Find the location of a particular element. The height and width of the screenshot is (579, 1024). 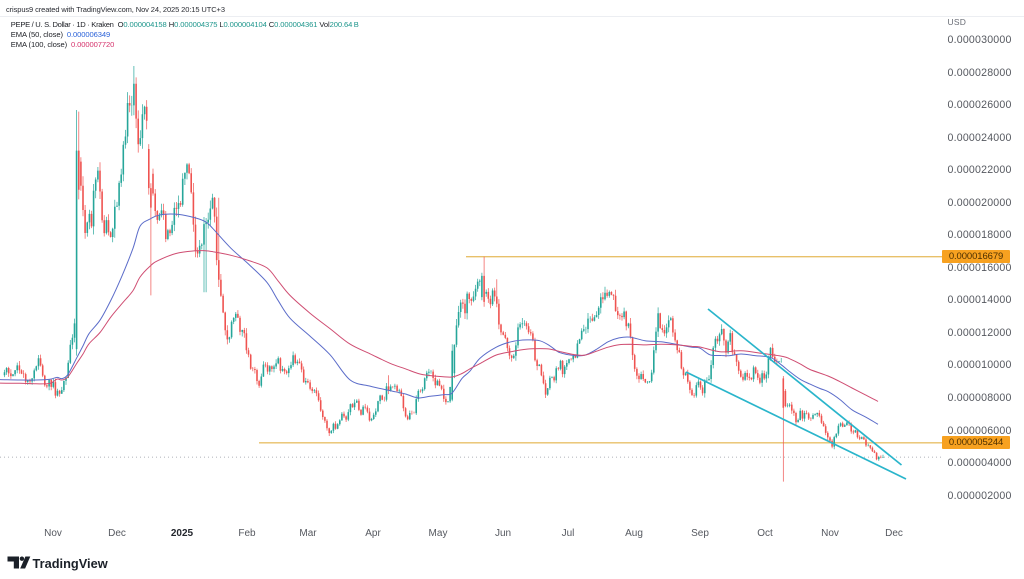

svg-text: TradingView is located at coordinates (70, 563).